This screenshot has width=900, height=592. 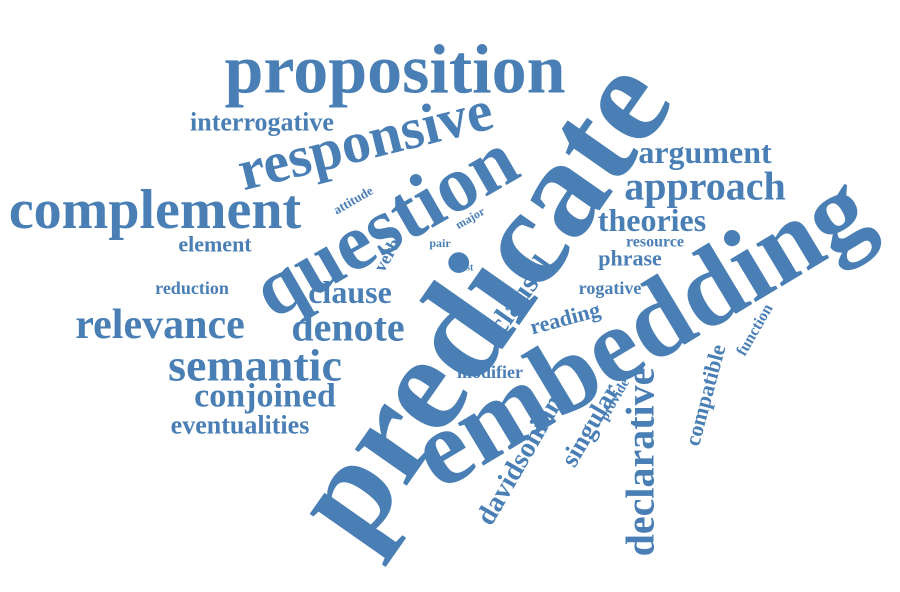 What do you see at coordinates (192, 288) in the screenshot?
I see `word: reduction` at bounding box center [192, 288].